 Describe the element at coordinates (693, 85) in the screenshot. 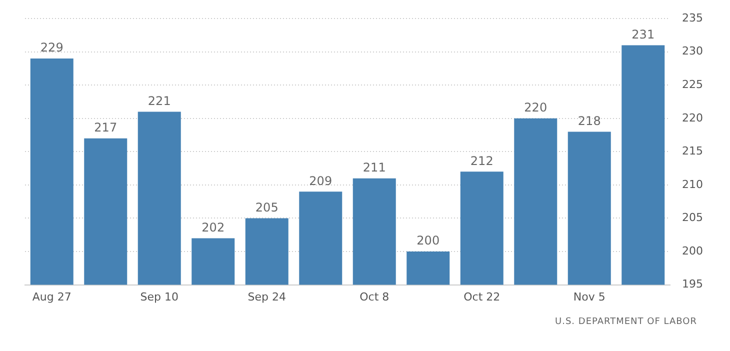

I see `y-tick-label: 225` at that location.